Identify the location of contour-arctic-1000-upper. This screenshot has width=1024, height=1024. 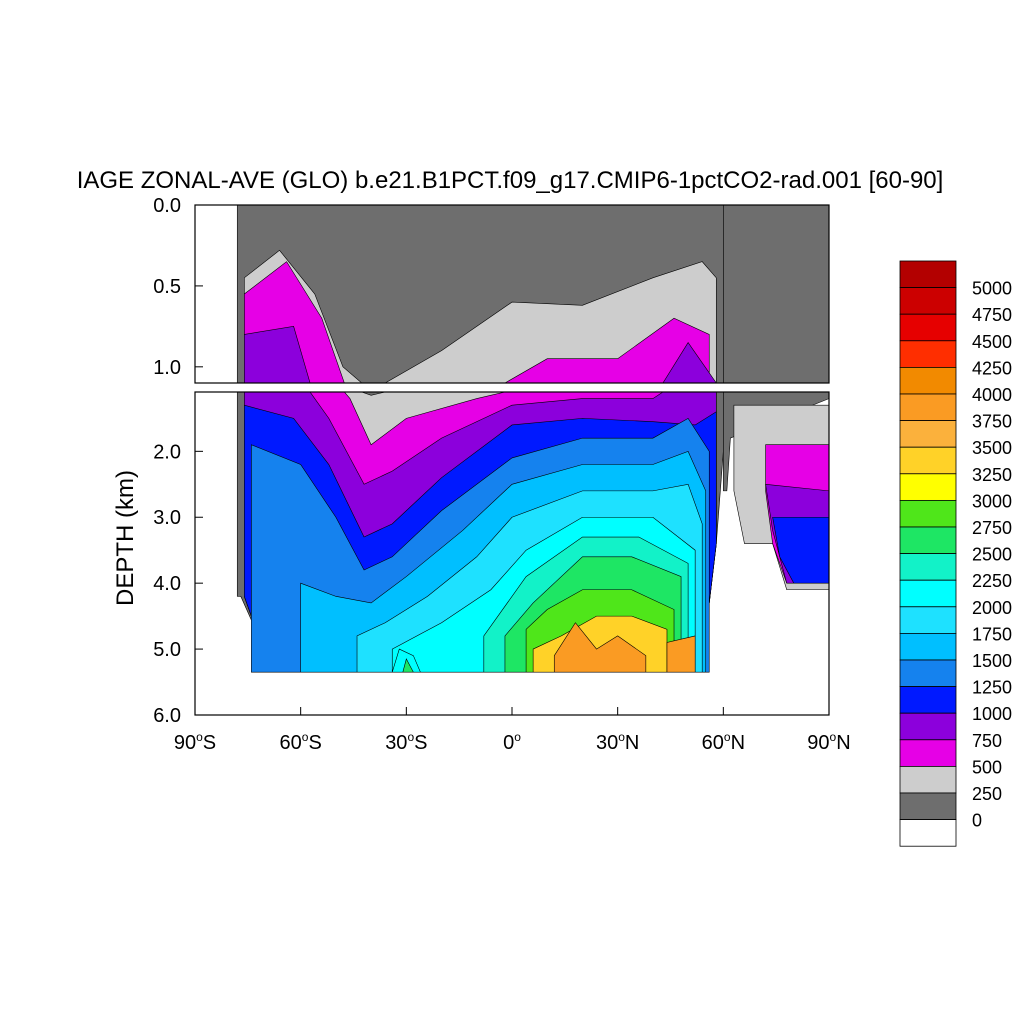
(797, 731).